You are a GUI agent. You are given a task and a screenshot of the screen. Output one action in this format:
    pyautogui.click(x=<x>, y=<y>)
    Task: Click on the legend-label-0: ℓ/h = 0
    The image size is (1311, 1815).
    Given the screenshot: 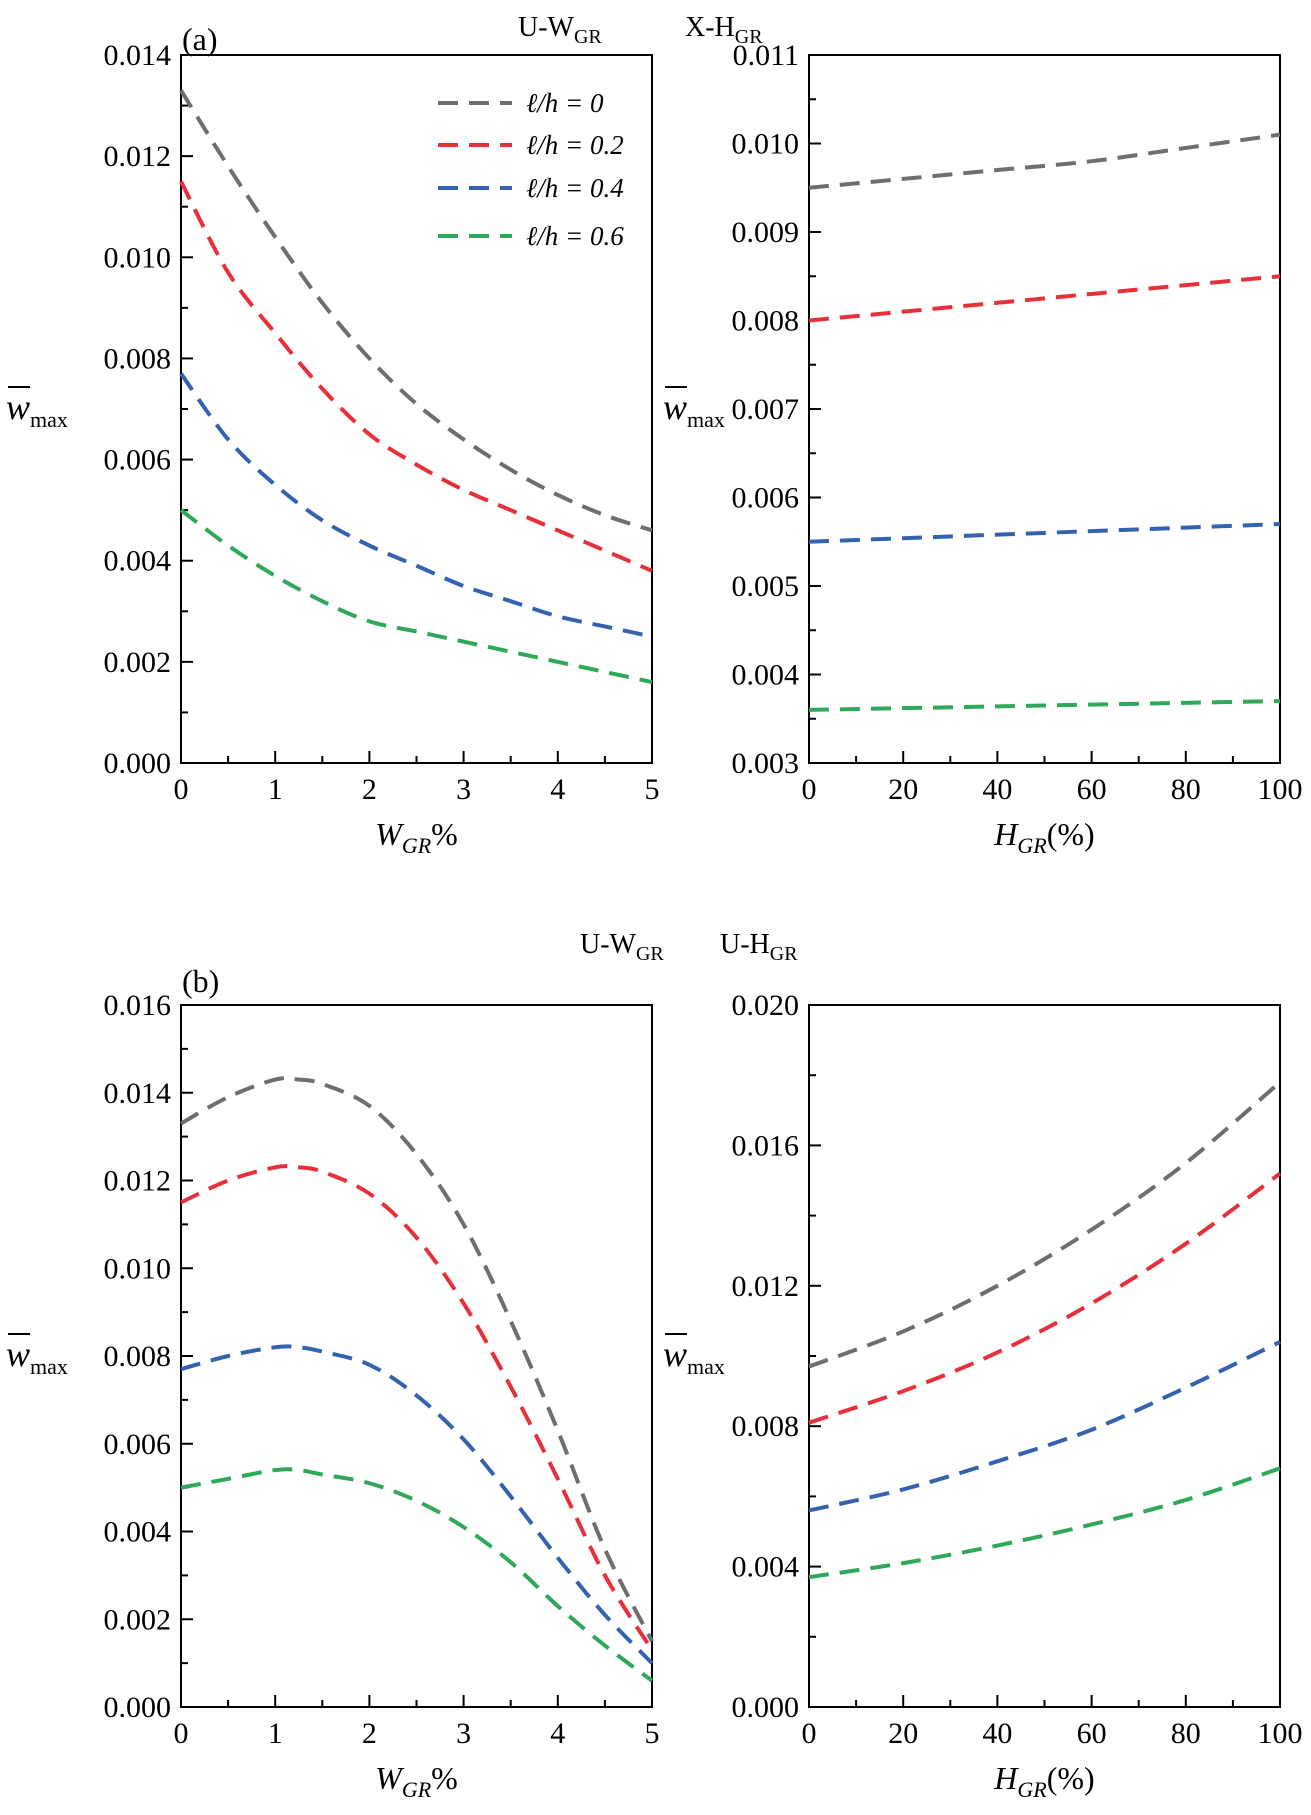 What is the action you would take?
    pyautogui.click(x=565, y=103)
    